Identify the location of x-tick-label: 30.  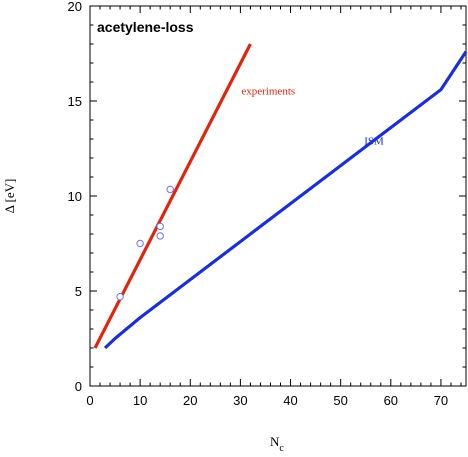
(240, 400).